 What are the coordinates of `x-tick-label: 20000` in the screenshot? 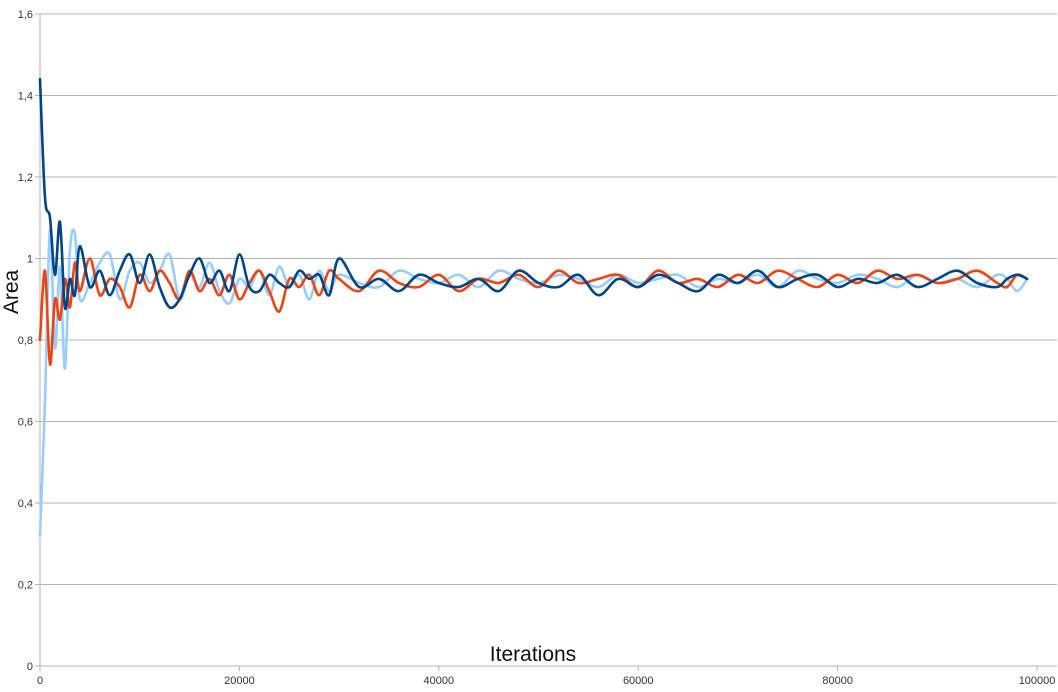 It's located at (239, 681).